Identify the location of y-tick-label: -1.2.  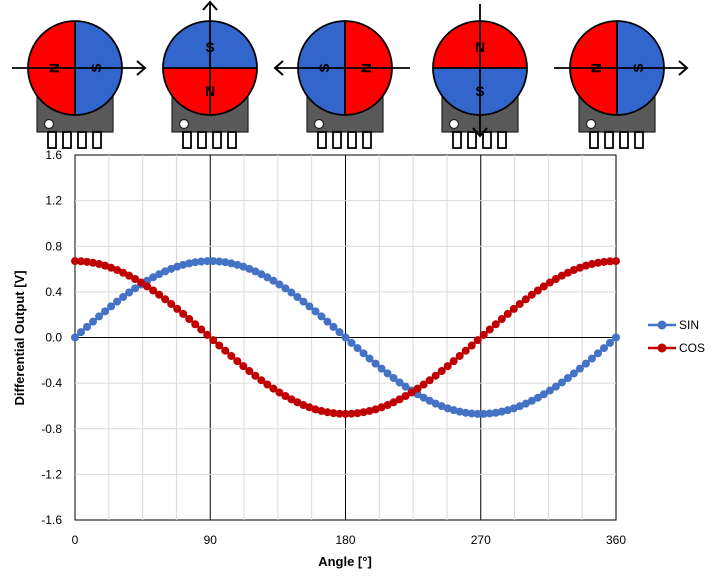
(51, 474).